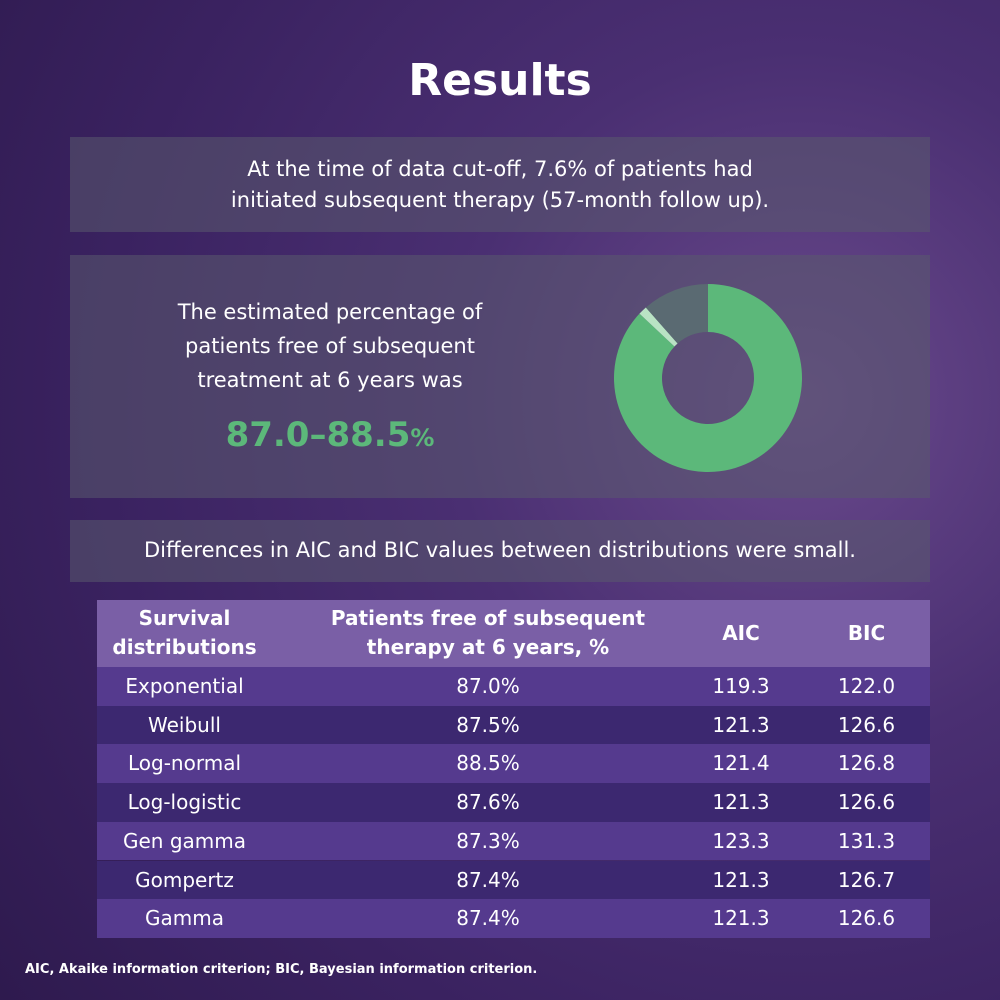 The width and height of the screenshot is (1000, 1000). What do you see at coordinates (184, 763) in the screenshot?
I see `table-cell: Log-normal` at bounding box center [184, 763].